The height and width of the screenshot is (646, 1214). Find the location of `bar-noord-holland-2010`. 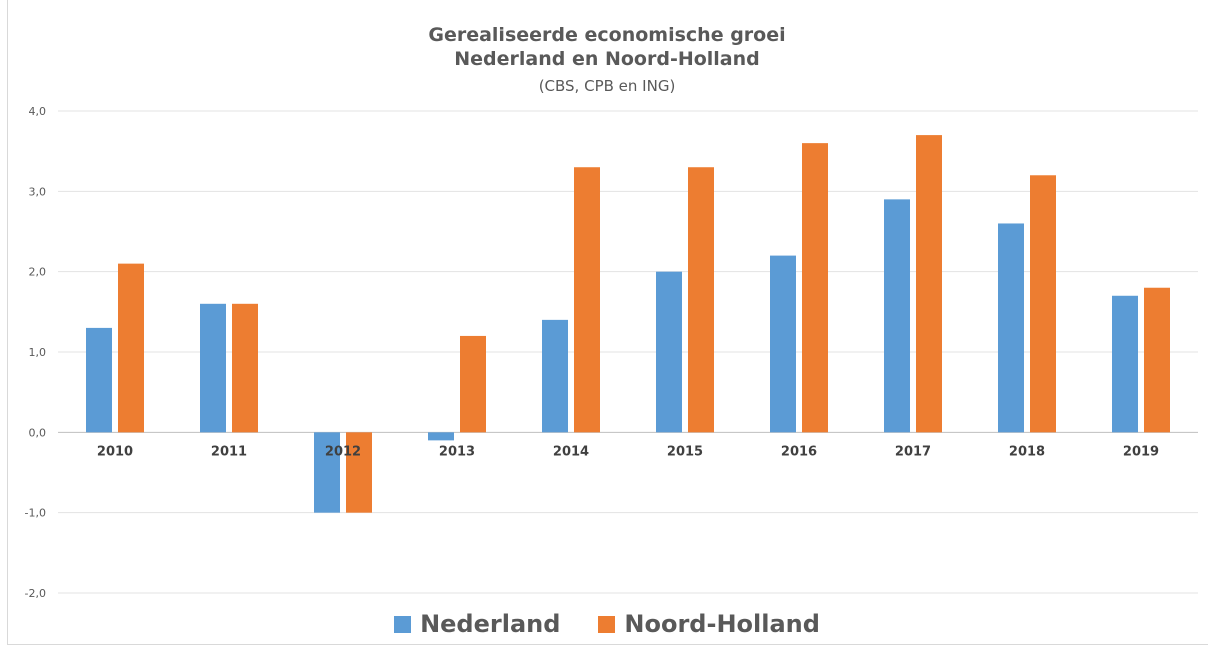

bar-noord-holland-2010 is located at coordinates (131, 348).